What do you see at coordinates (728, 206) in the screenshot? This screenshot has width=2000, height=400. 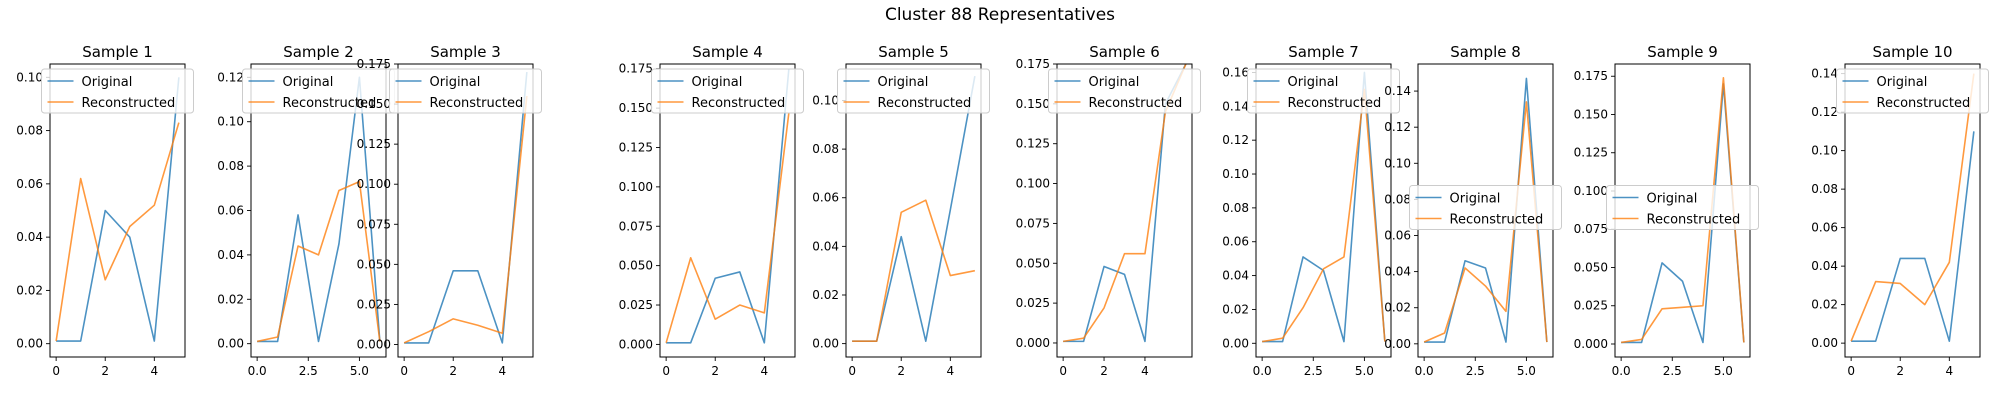 I see `series-line-original` at bounding box center [728, 206].